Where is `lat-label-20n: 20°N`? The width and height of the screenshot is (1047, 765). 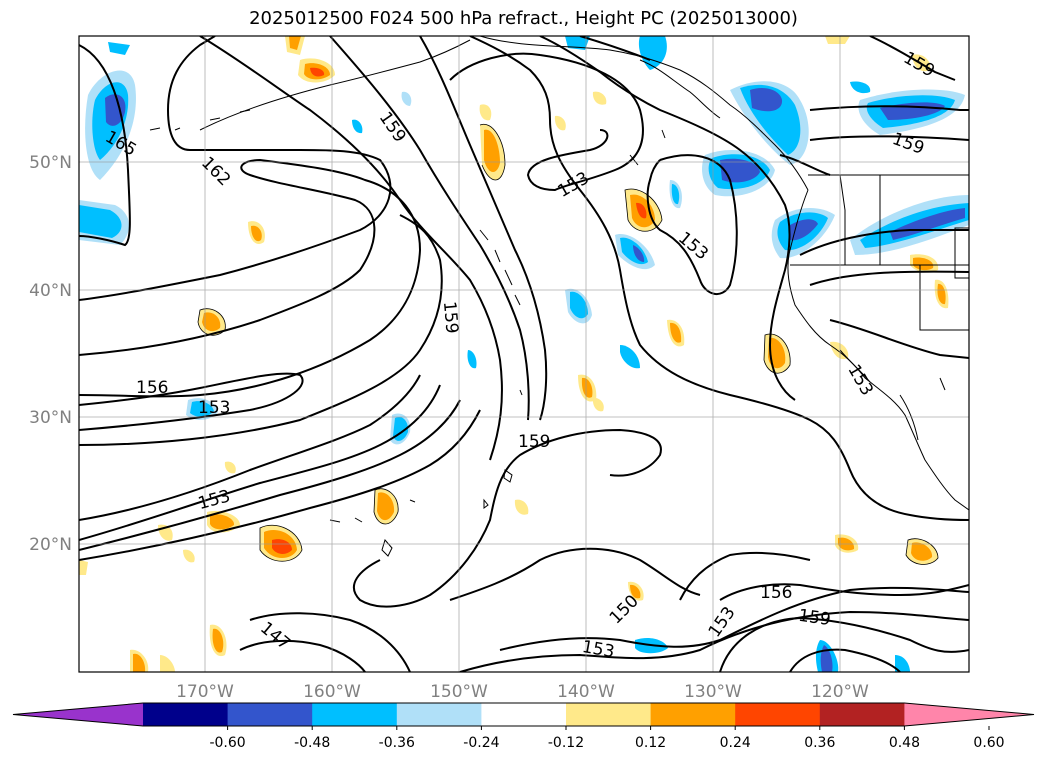
lat-label-20n: 20°N is located at coordinates (50, 545).